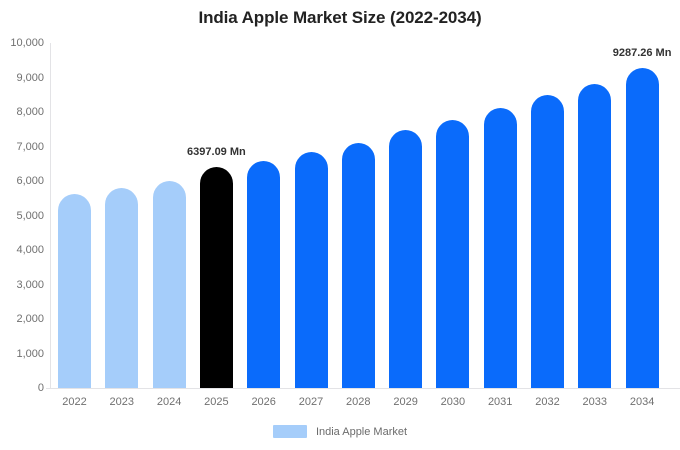 The height and width of the screenshot is (450, 680). I want to click on bar-group-2034: 9287.26 Mn, so click(642, 215).